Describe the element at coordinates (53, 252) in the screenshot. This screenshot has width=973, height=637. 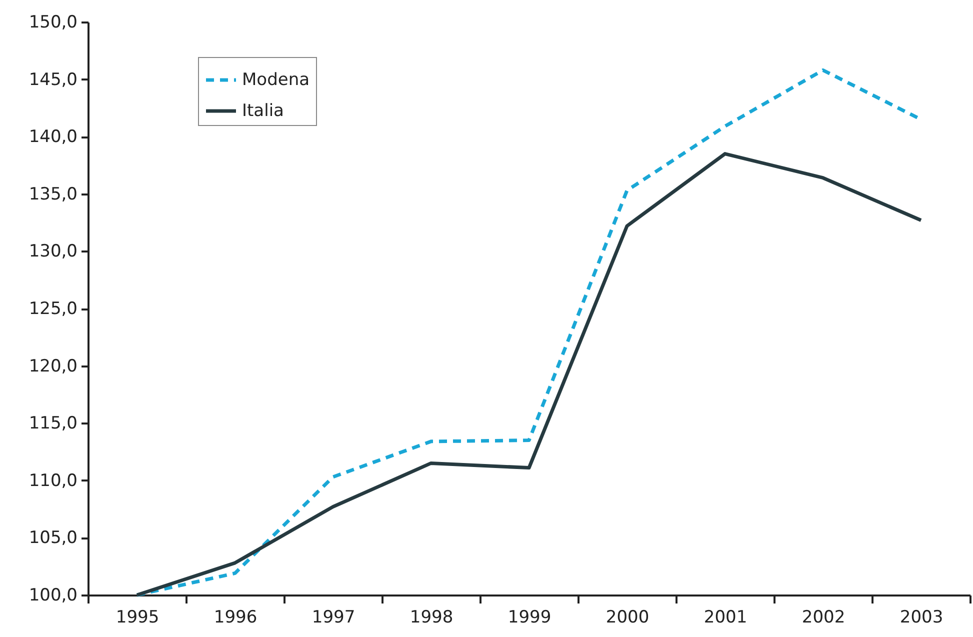
I see `y-tick-label: 130,0` at that location.